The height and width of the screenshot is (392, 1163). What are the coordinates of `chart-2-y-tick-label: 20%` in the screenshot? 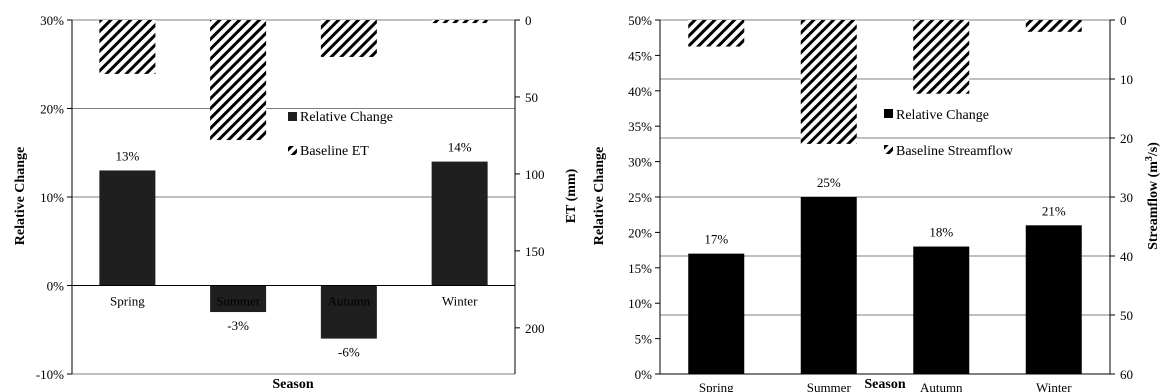 It's located at (640, 232).